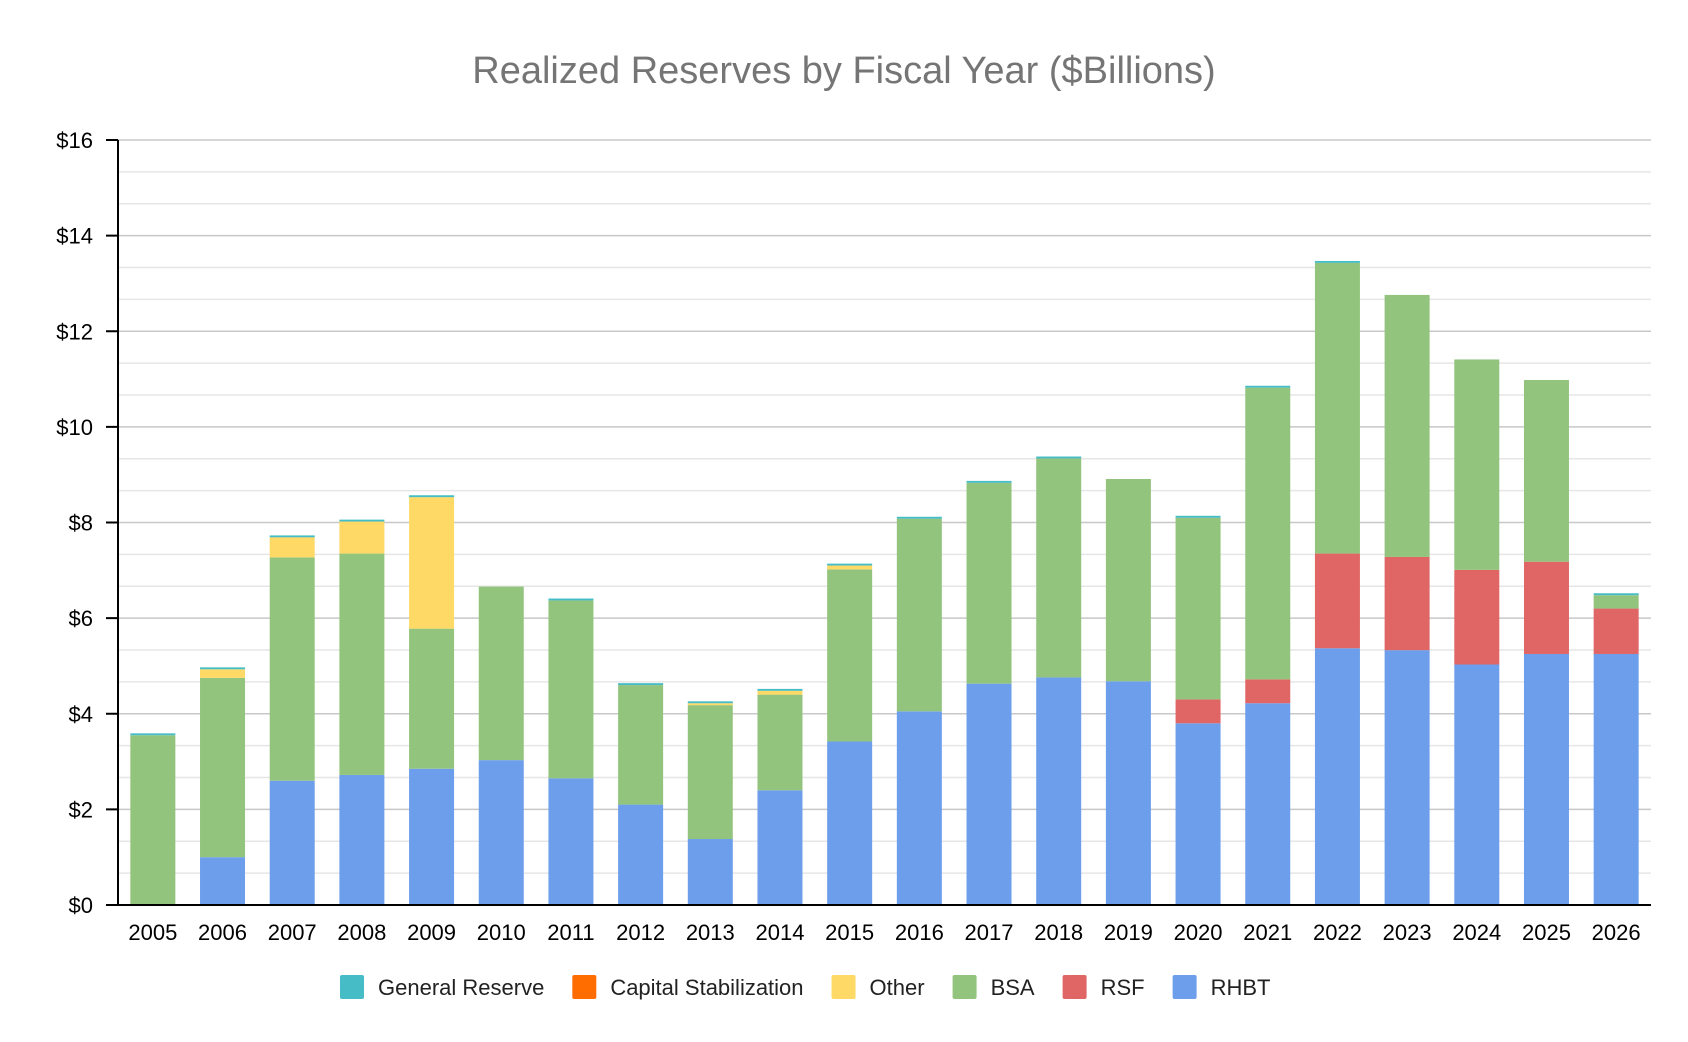  I want to click on bar-segment-rhbt-2010, so click(501, 832).